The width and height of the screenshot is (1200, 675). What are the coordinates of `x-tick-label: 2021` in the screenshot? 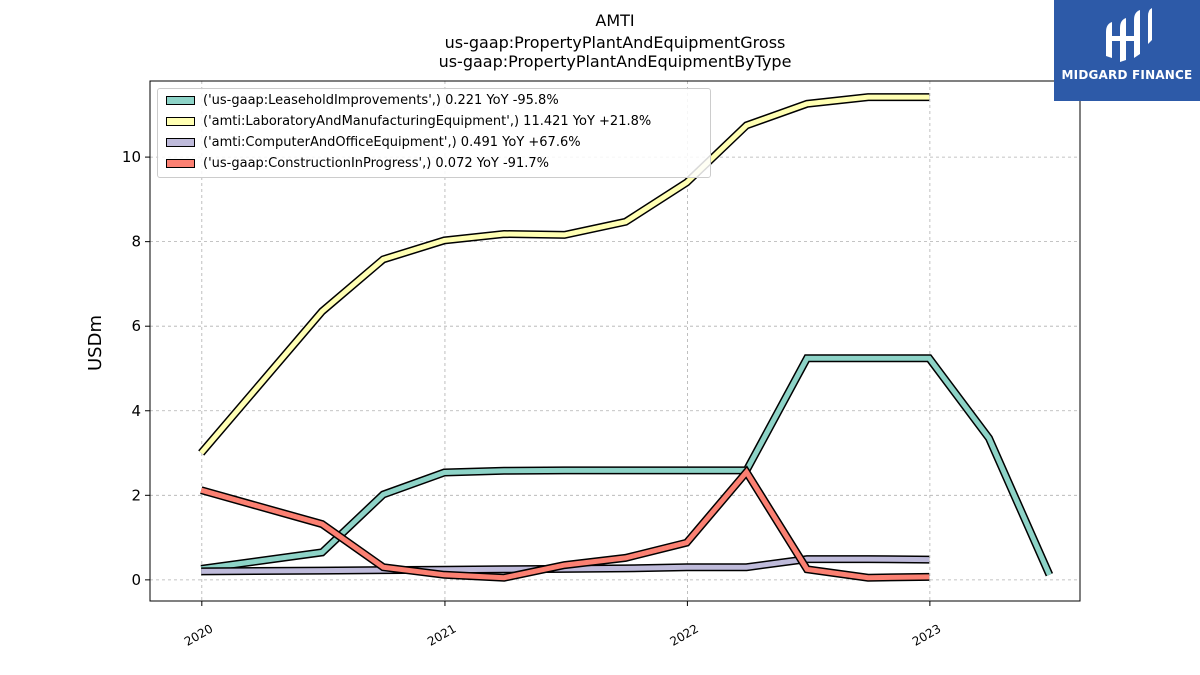 It's located at (441, 634).